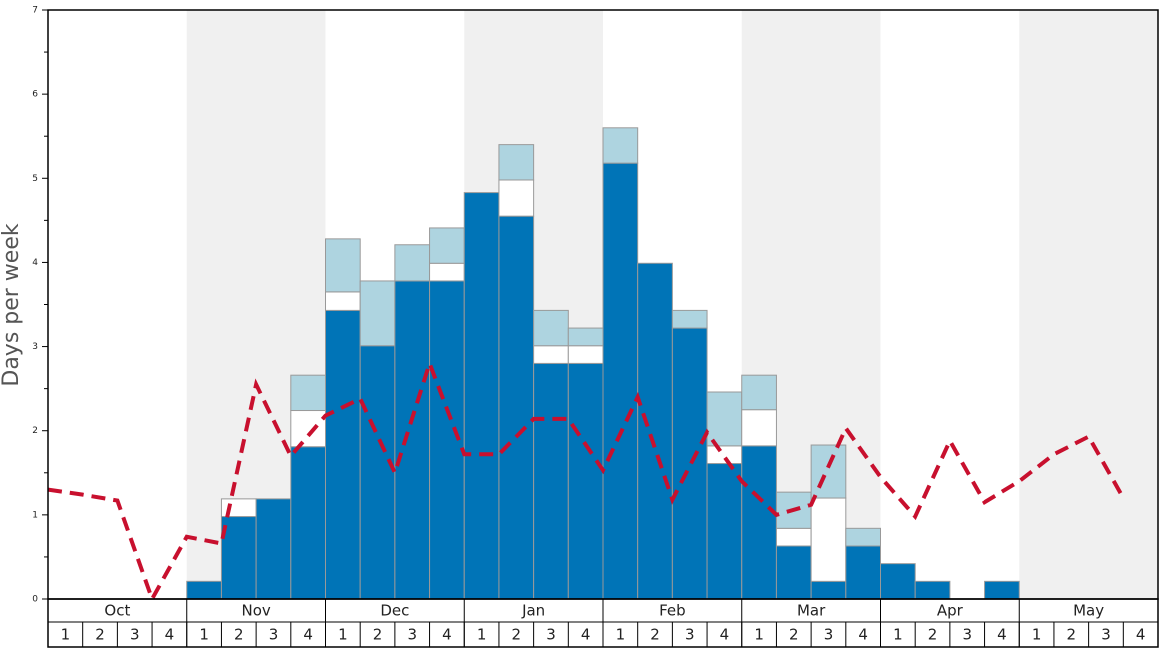 This screenshot has width=1168, height=652. What do you see at coordinates (35, 95) in the screenshot?
I see `y-tick-label: 6` at bounding box center [35, 95].